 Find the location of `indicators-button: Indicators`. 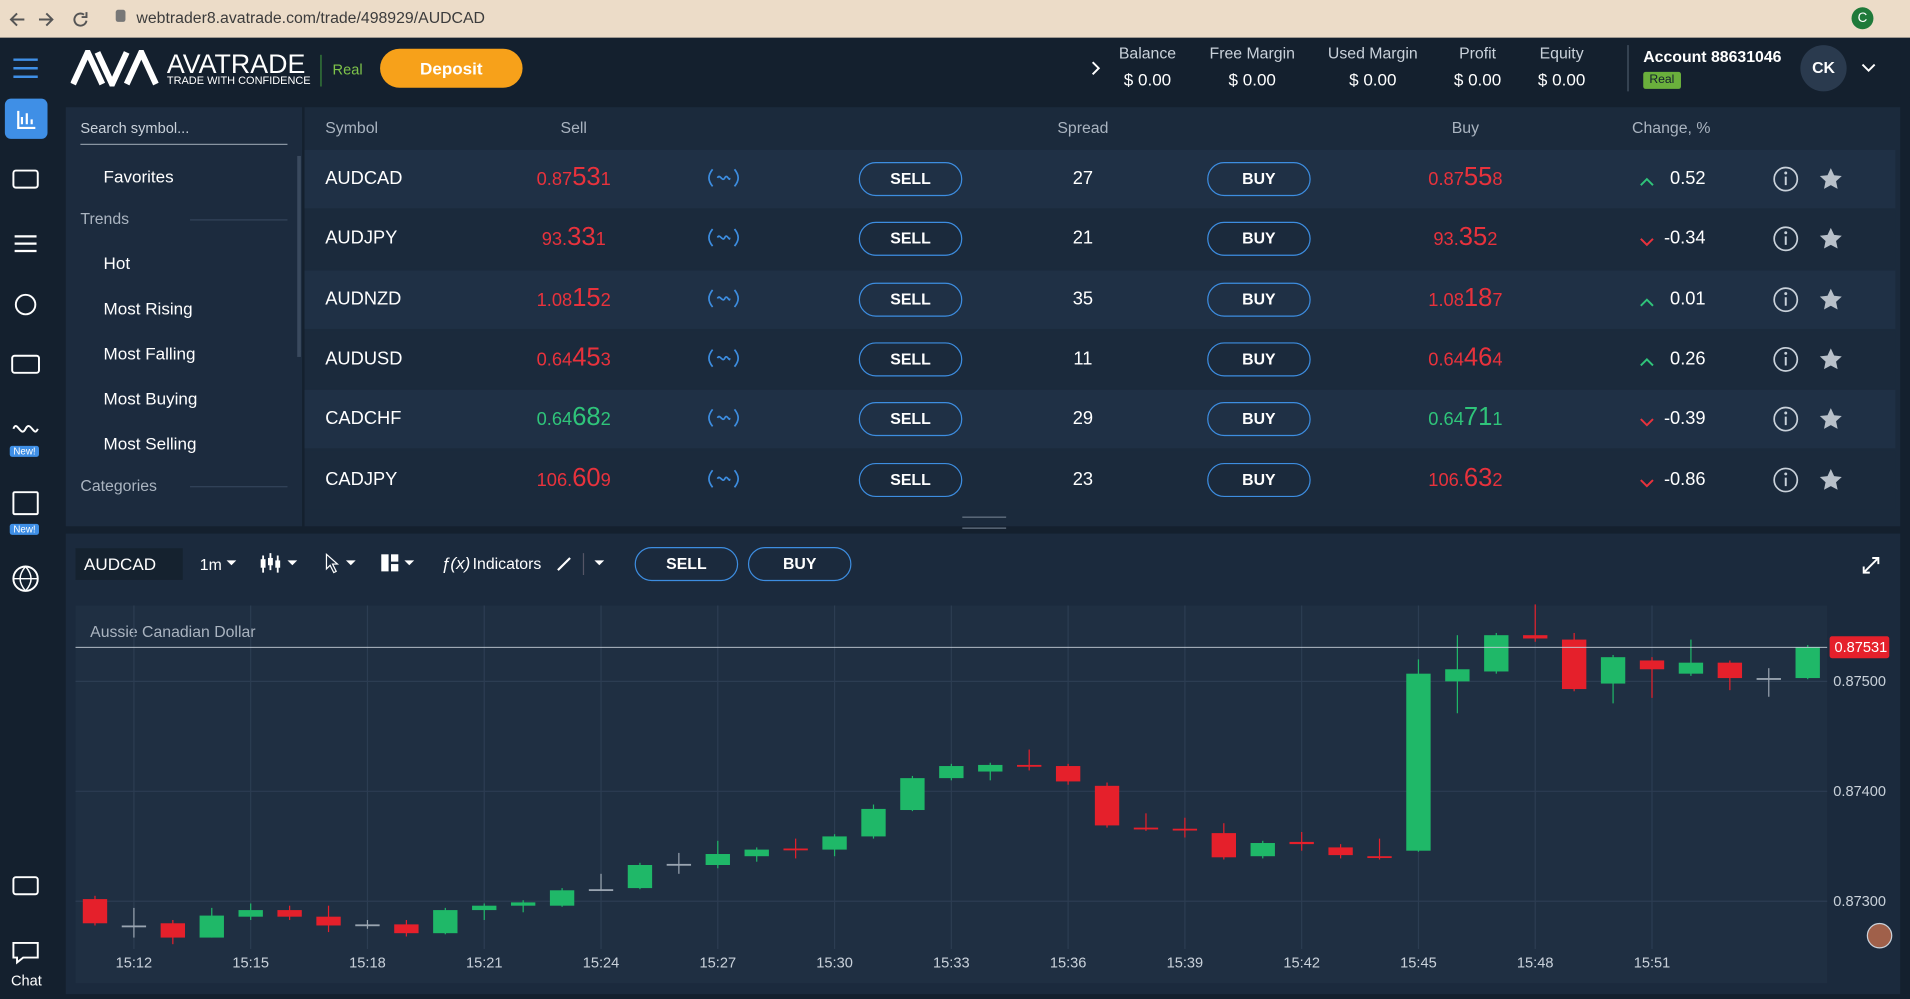

indicators-button: Indicators is located at coordinates (507, 563).